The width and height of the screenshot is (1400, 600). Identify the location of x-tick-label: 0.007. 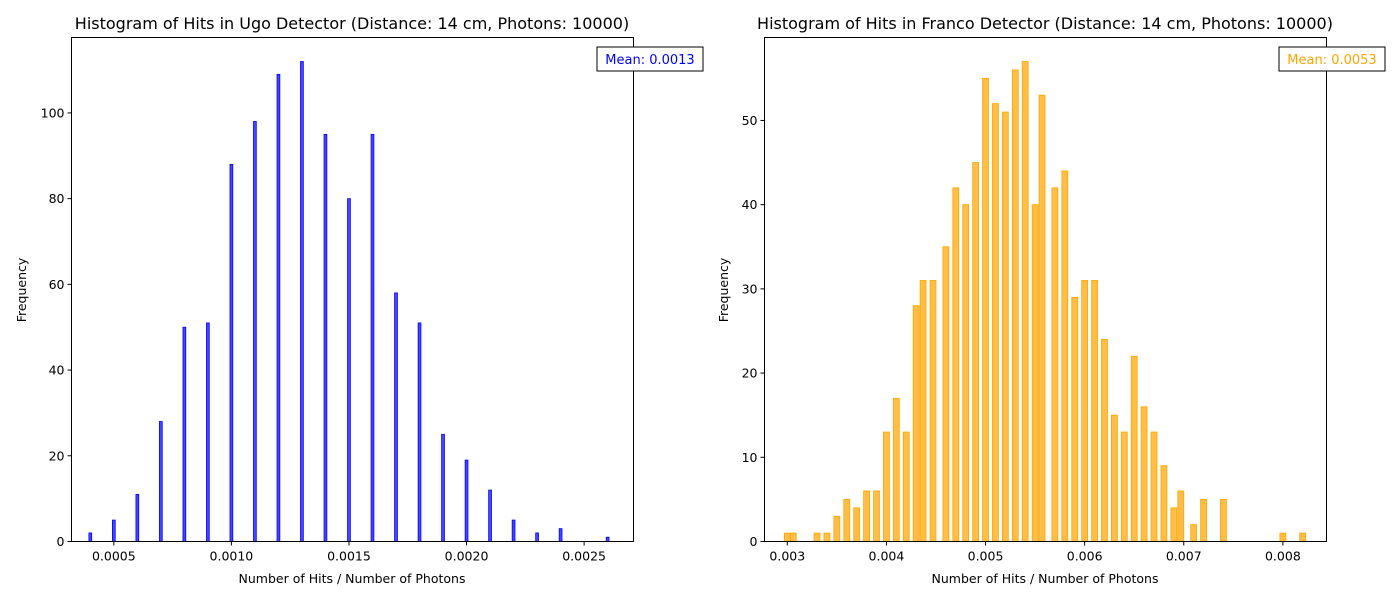
(1184, 556).